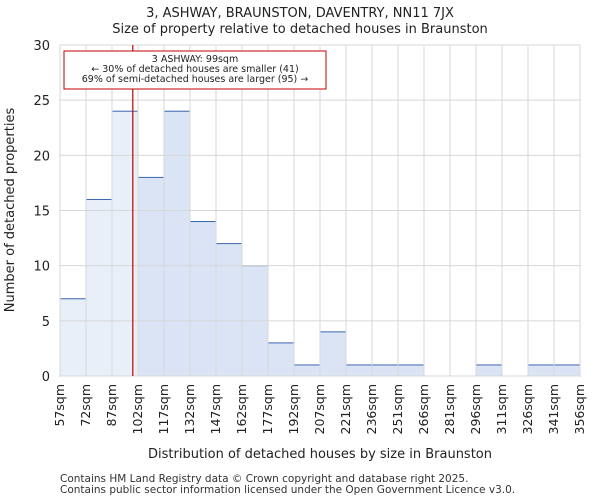 This screenshot has width=600, height=500. Describe the element at coordinates (397, 409) in the screenshot. I see `x-tick-label-251sqm: 251sqm` at that location.